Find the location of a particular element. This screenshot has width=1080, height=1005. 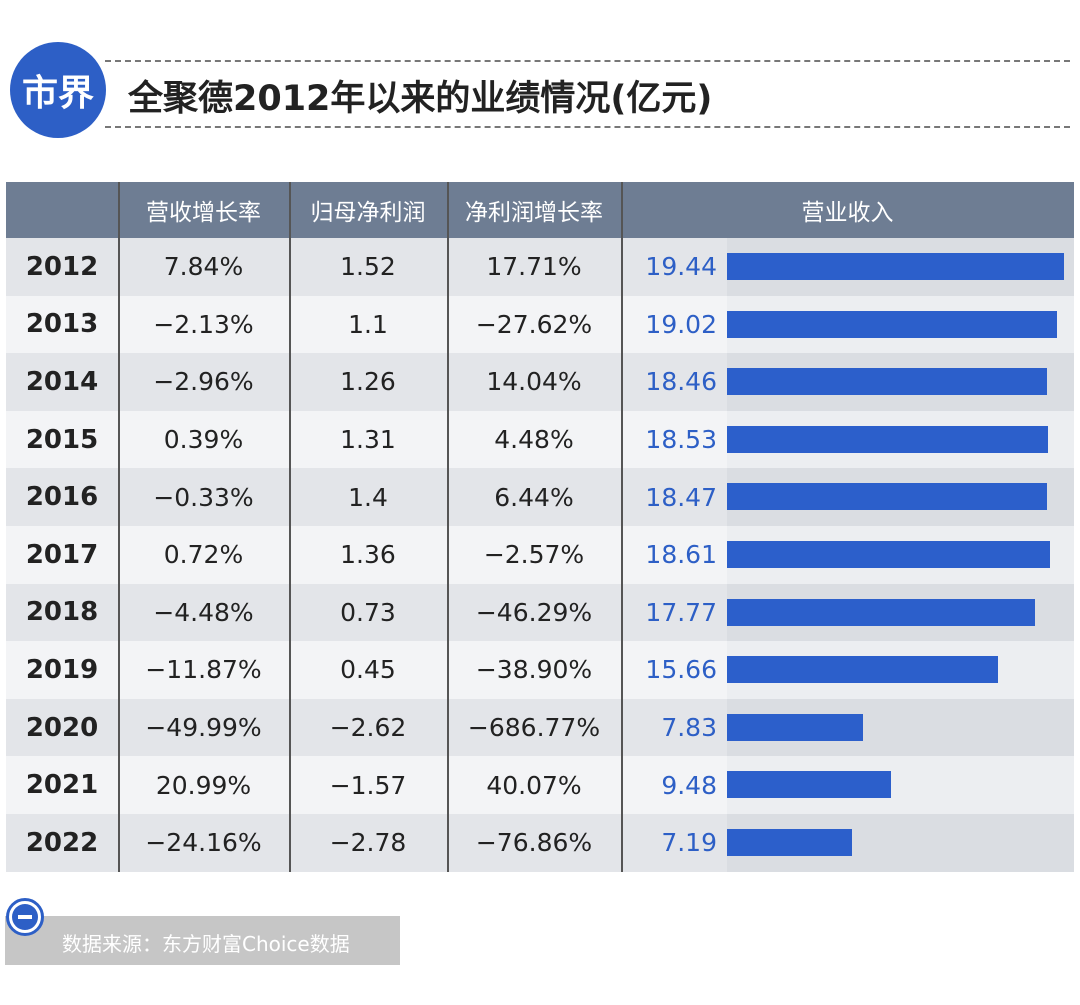

net-profit: 1.4 is located at coordinates (368, 497).